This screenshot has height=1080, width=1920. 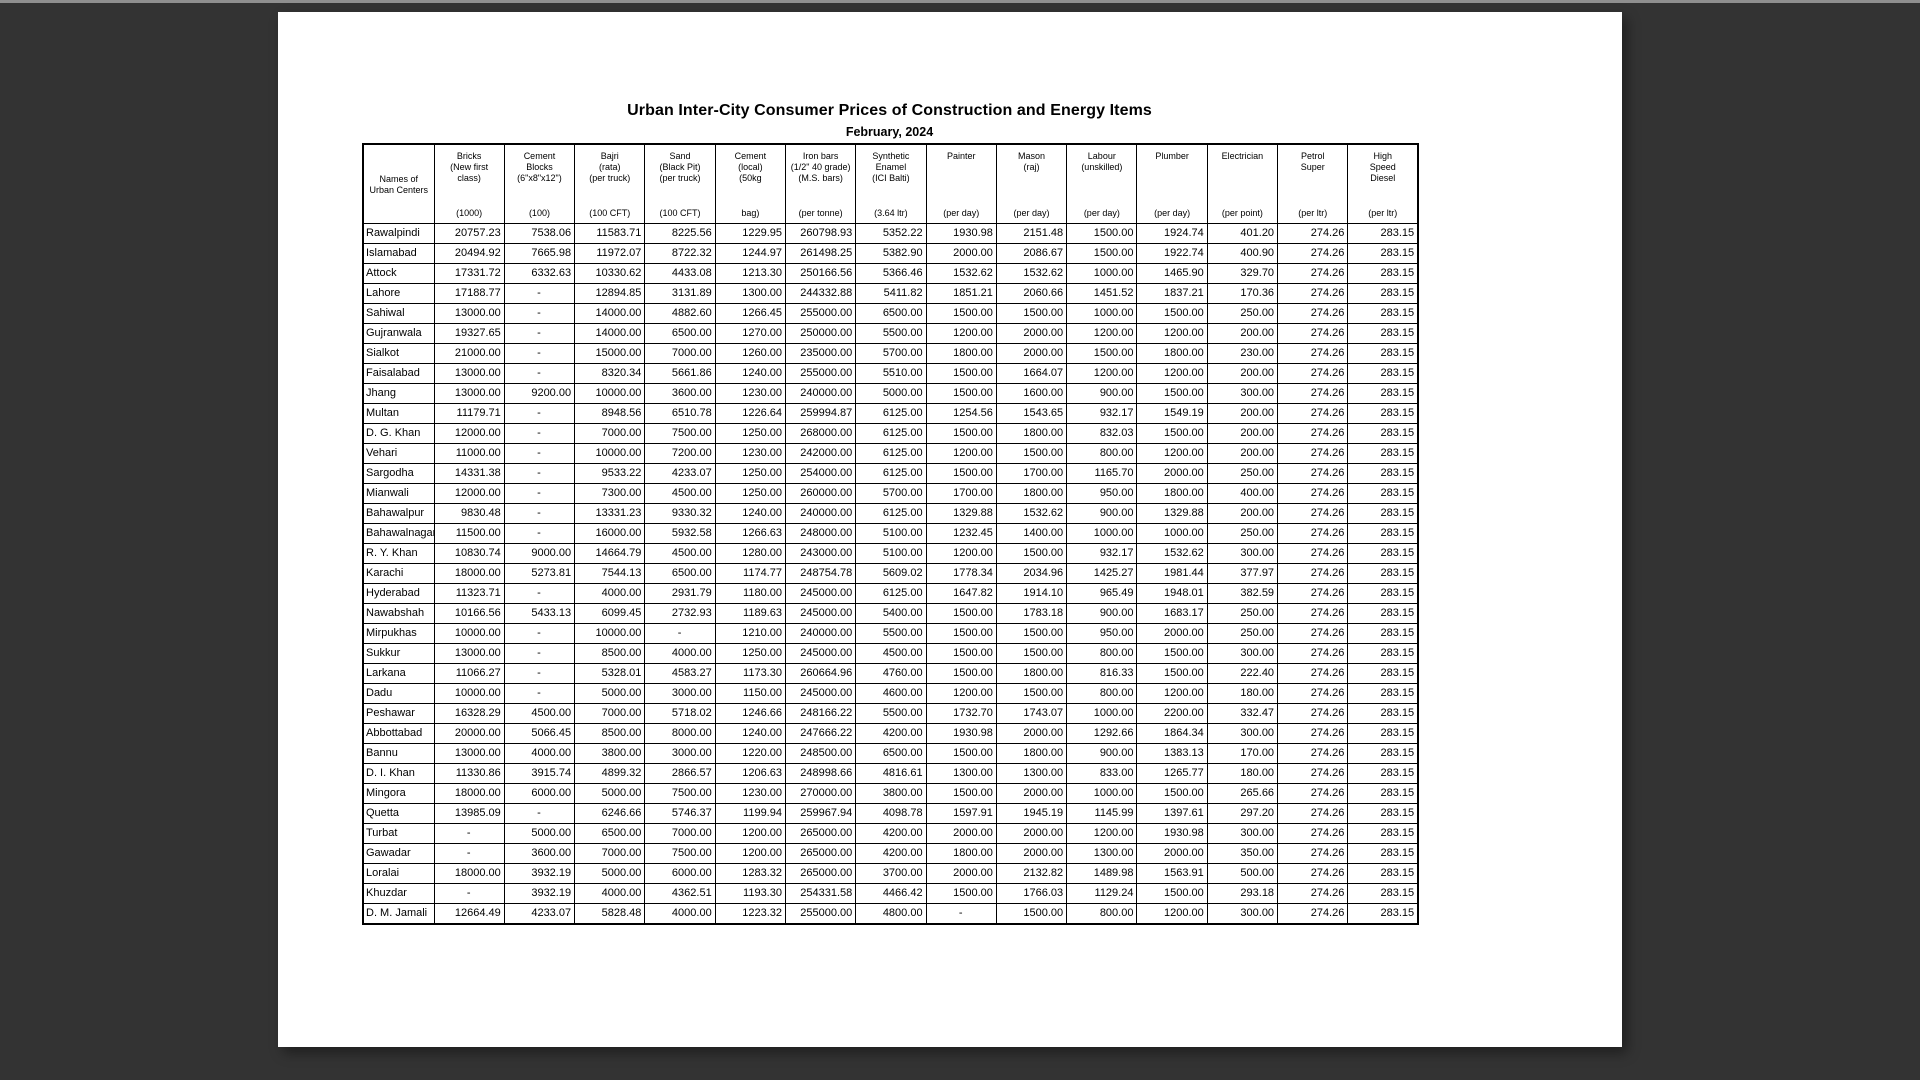 What do you see at coordinates (680, 433) in the screenshot?
I see `value-cell: 7500.00` at bounding box center [680, 433].